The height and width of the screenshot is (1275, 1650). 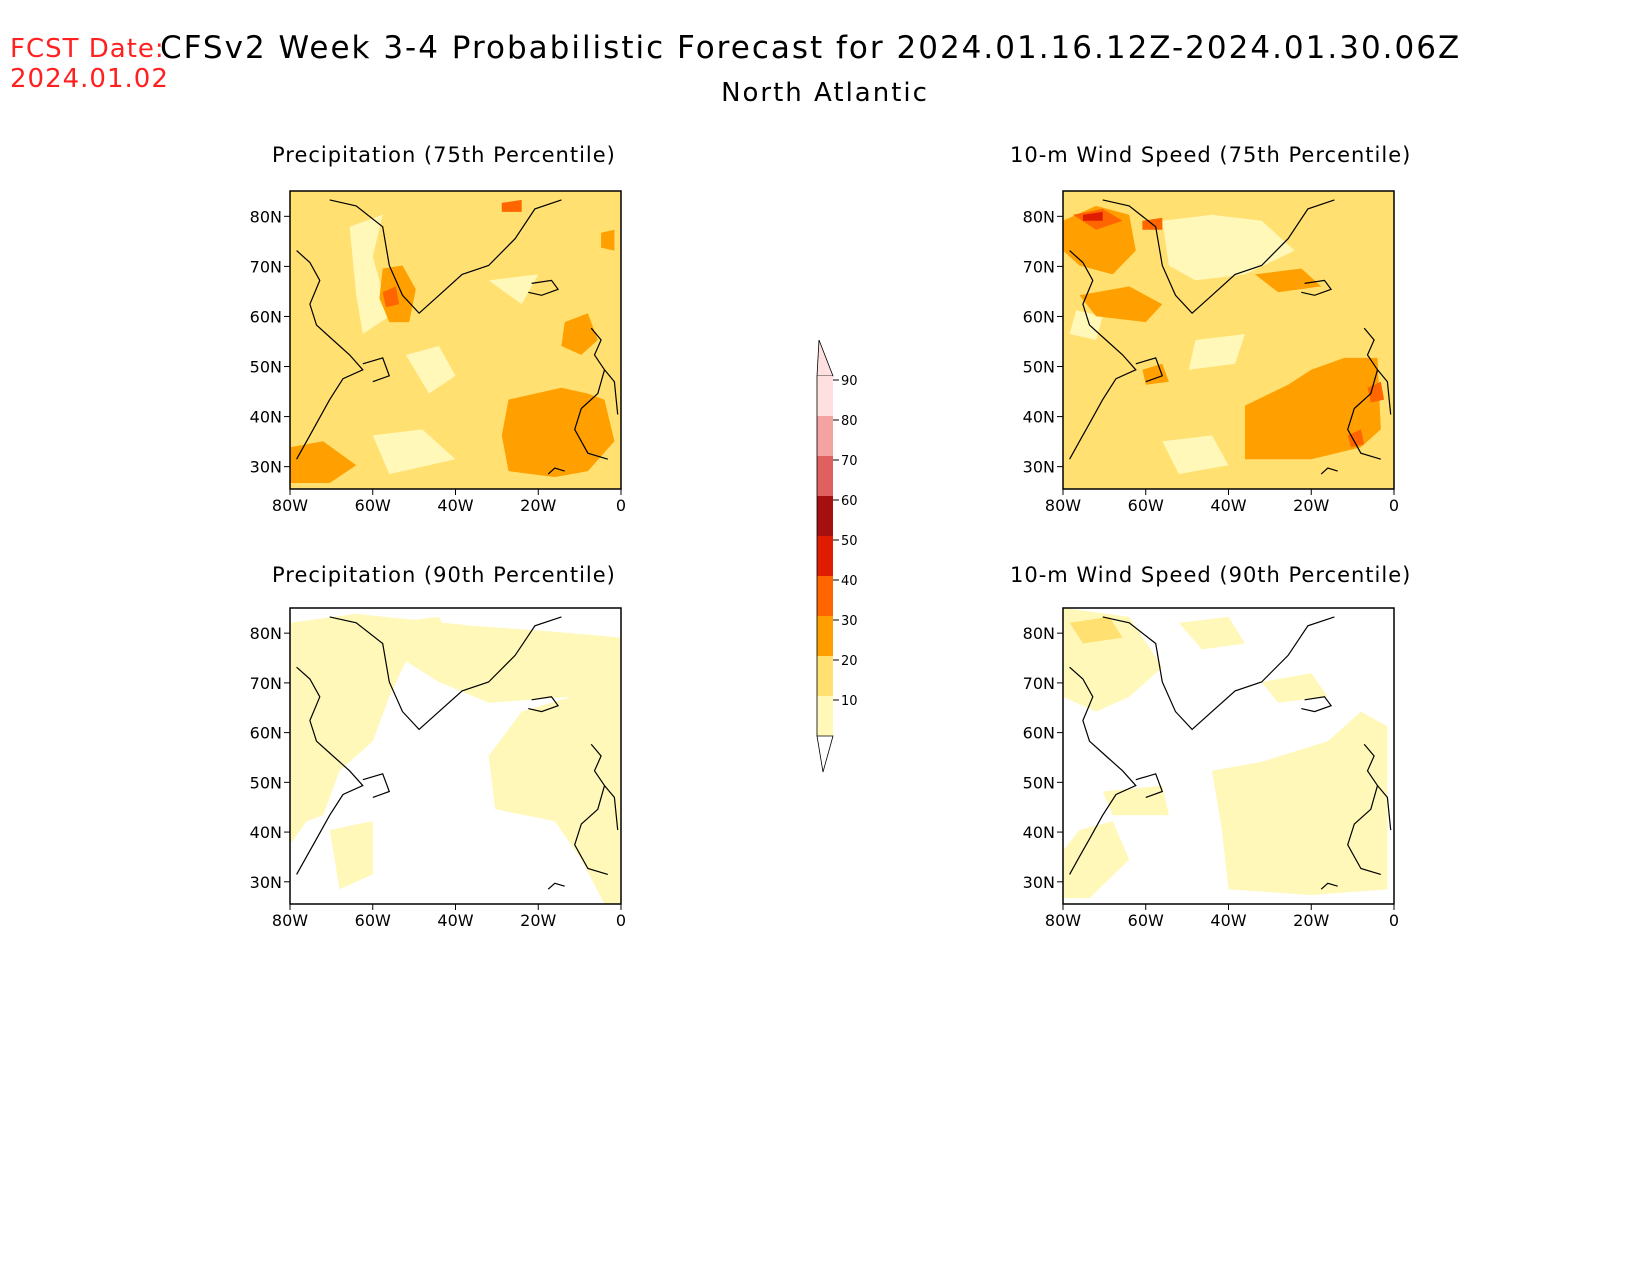 I want to click on forecast-date-block: FCST Date: 2024.01.02, so click(x=89, y=64).